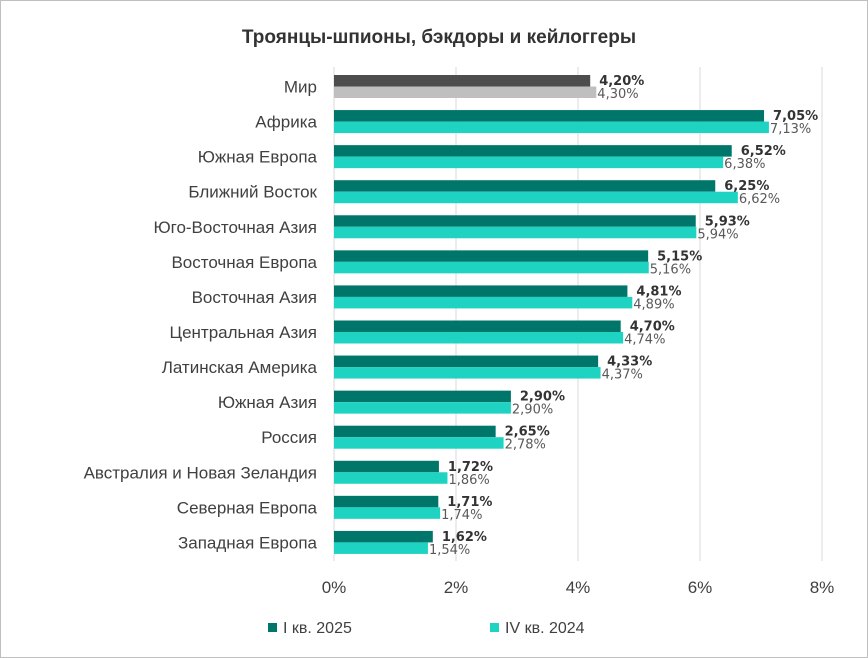 The image size is (868, 658). What do you see at coordinates (822, 587) in the screenshot?
I see `x-tick-label: 8%` at bounding box center [822, 587].